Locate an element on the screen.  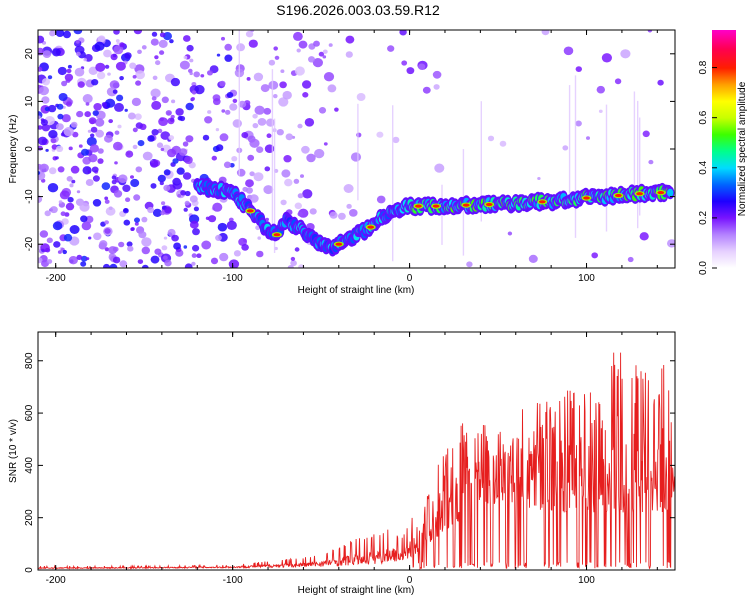
spectrogram-ridge-core is located at coordinates (670, 192).